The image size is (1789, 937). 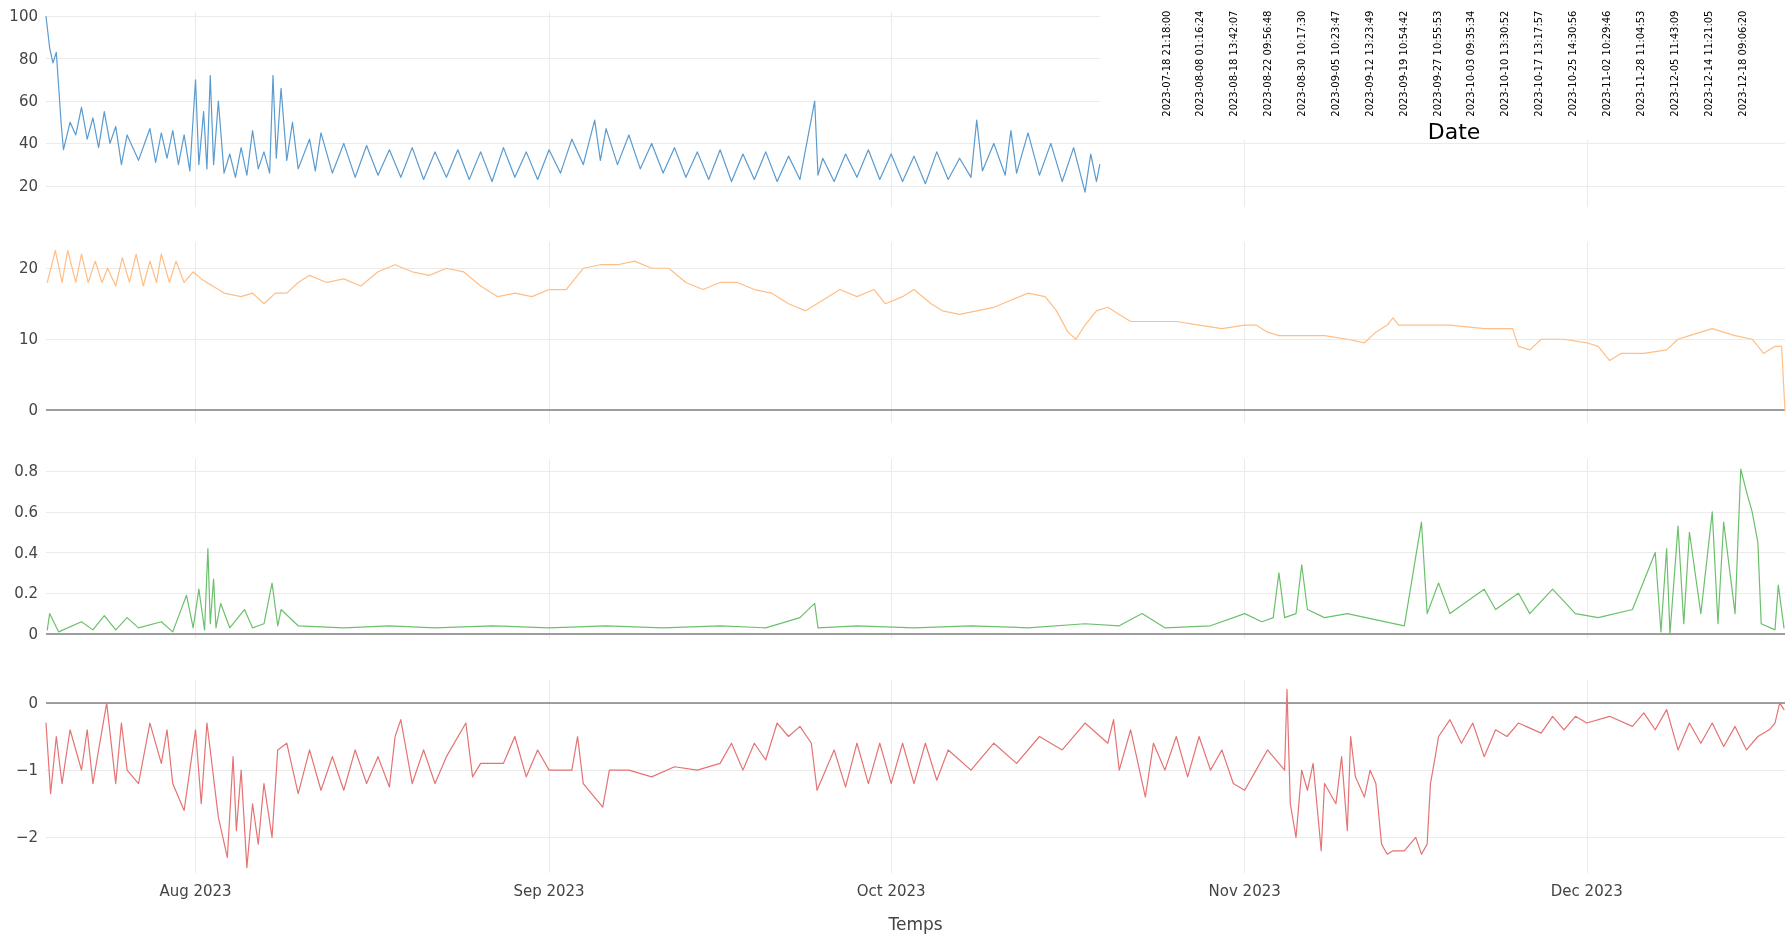 I want to click on y-tick-label: 60, so click(x=28, y=101).